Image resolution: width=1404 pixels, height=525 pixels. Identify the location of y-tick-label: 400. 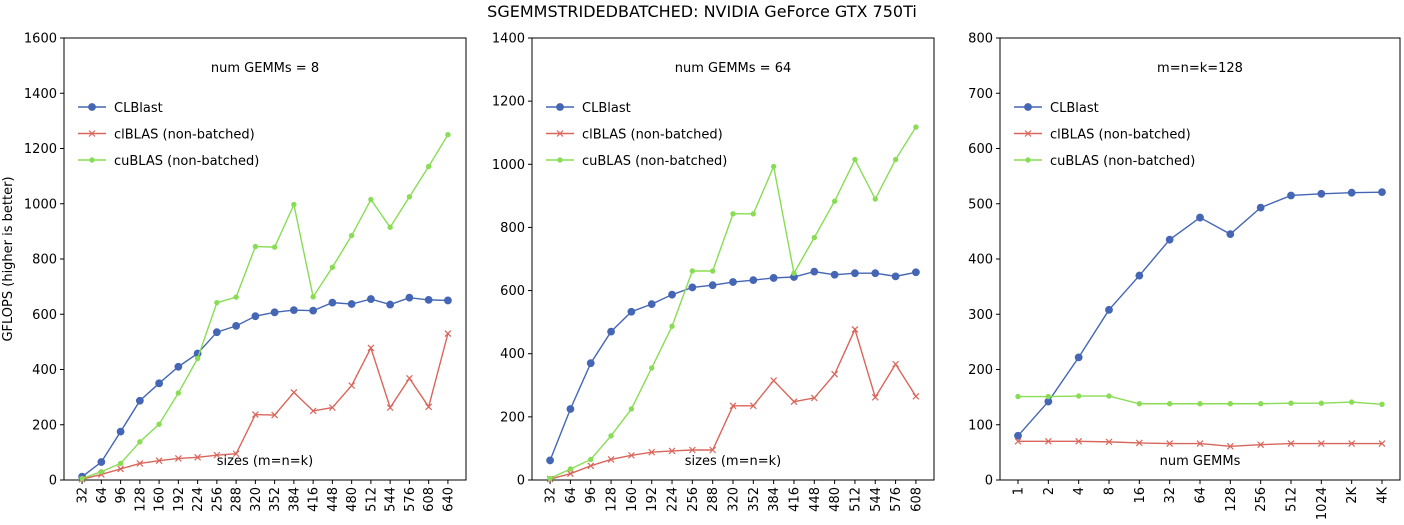
(980, 260).